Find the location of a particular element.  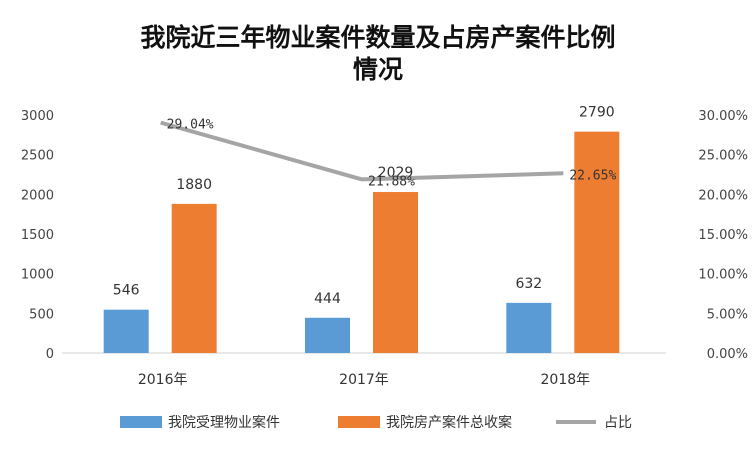

x-tick-label: 2018年 is located at coordinates (566, 380).